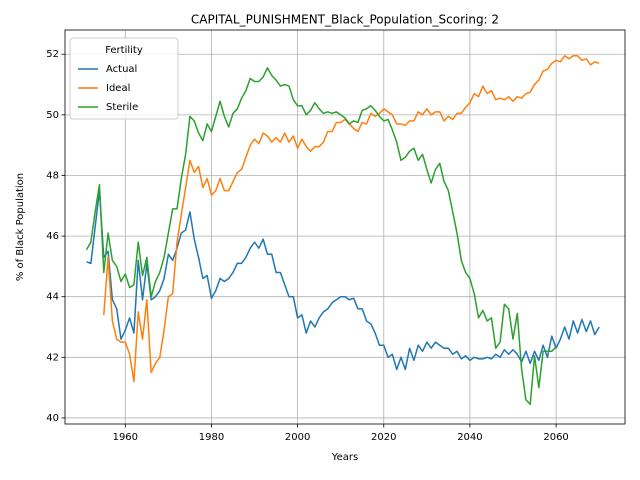 Image resolution: width=640 pixels, height=480 pixels. What do you see at coordinates (52, 236) in the screenshot?
I see `y-tick-label: 46` at bounding box center [52, 236].